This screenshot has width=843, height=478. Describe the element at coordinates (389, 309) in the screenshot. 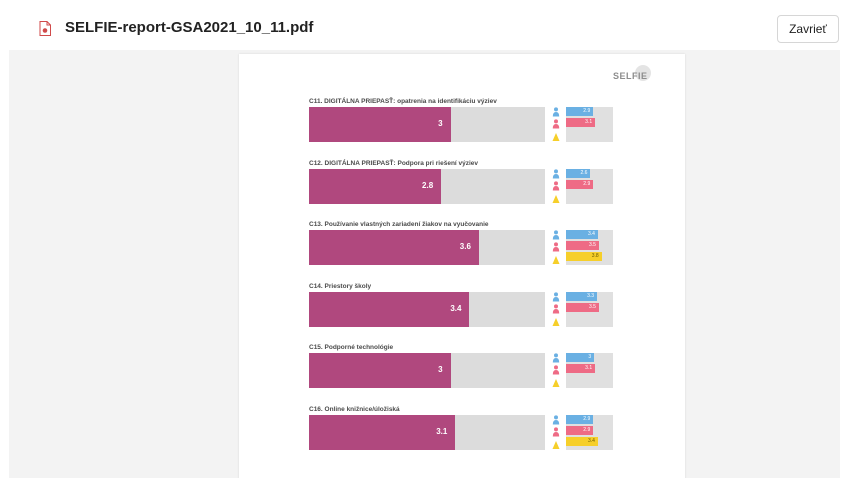

I see `overall-score-bar: 3.4` at that location.